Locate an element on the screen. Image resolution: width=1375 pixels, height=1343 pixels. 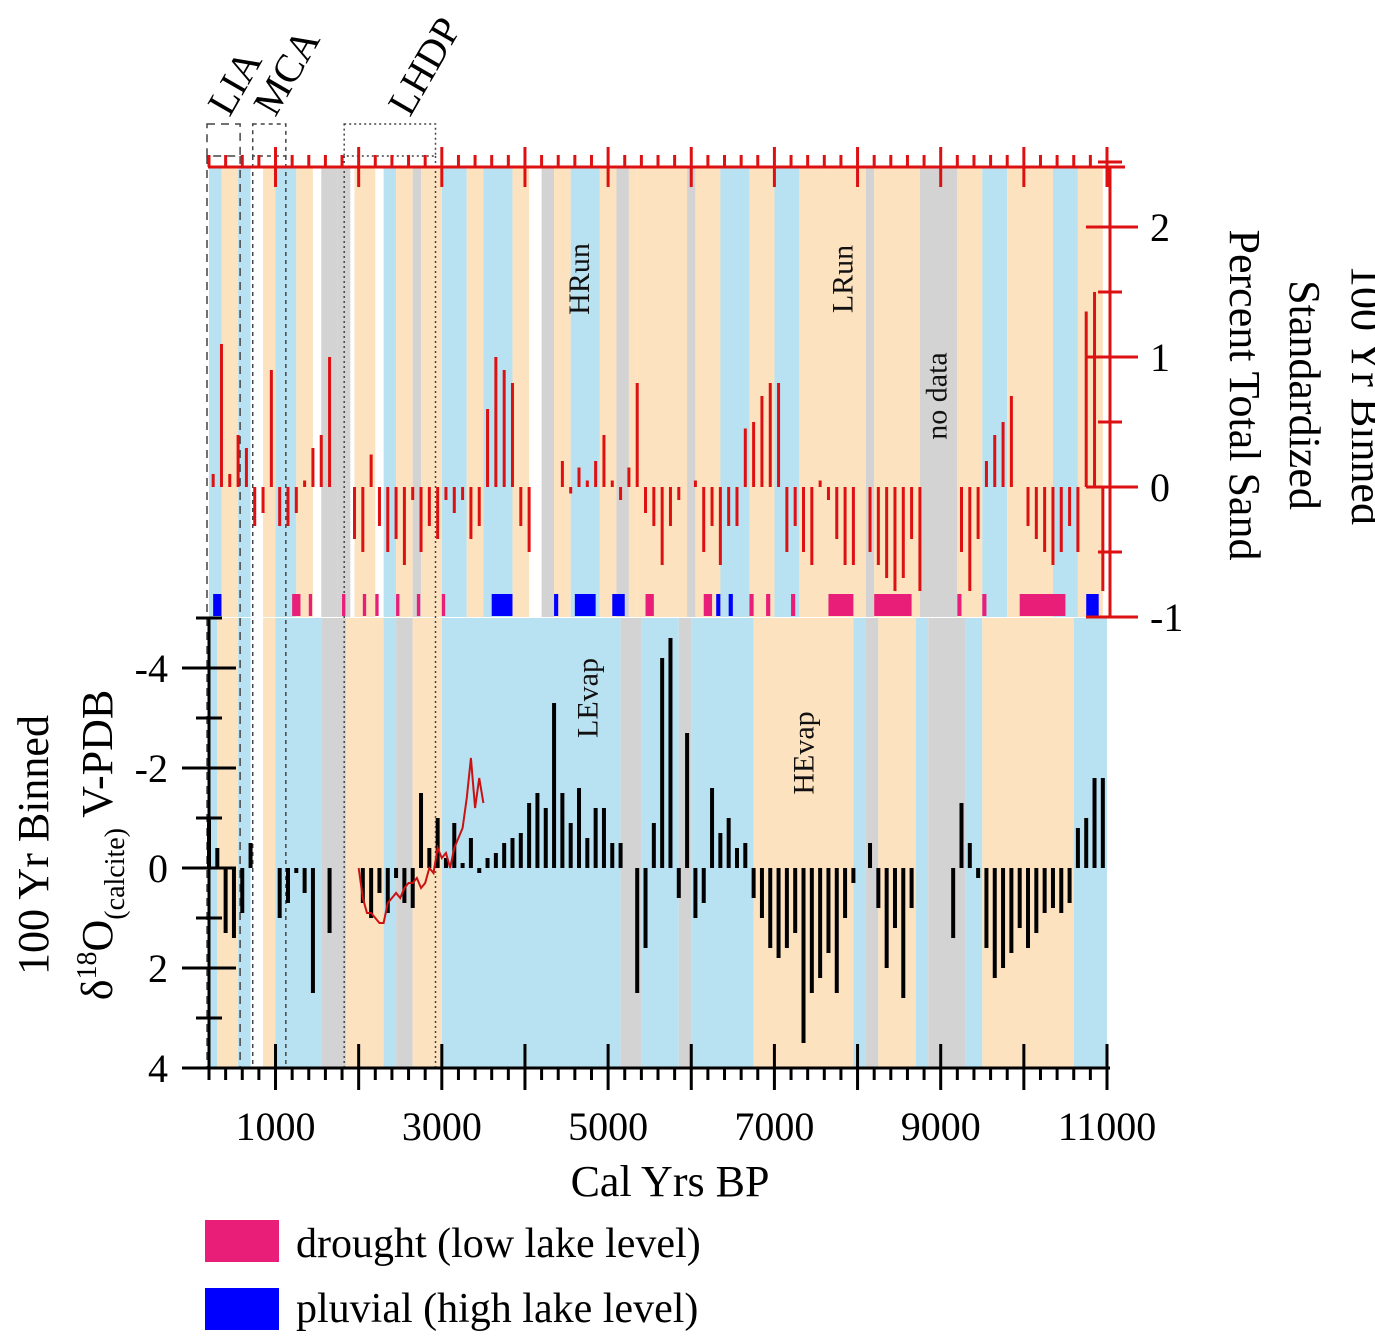
legend-swatch-drought is located at coordinates (242, 1241).